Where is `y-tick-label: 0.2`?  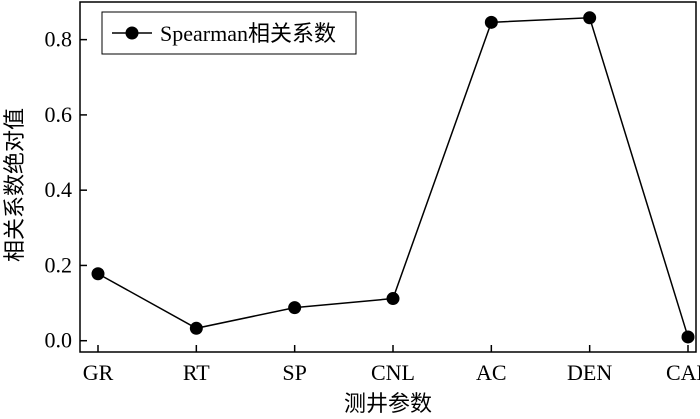 y-tick-label: 0.2 is located at coordinates (59, 264).